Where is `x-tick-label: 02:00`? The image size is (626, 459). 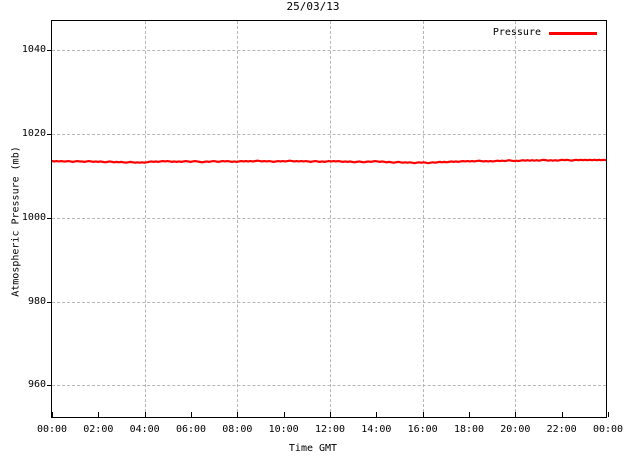 x-tick-label: 02:00 is located at coordinates (98, 429).